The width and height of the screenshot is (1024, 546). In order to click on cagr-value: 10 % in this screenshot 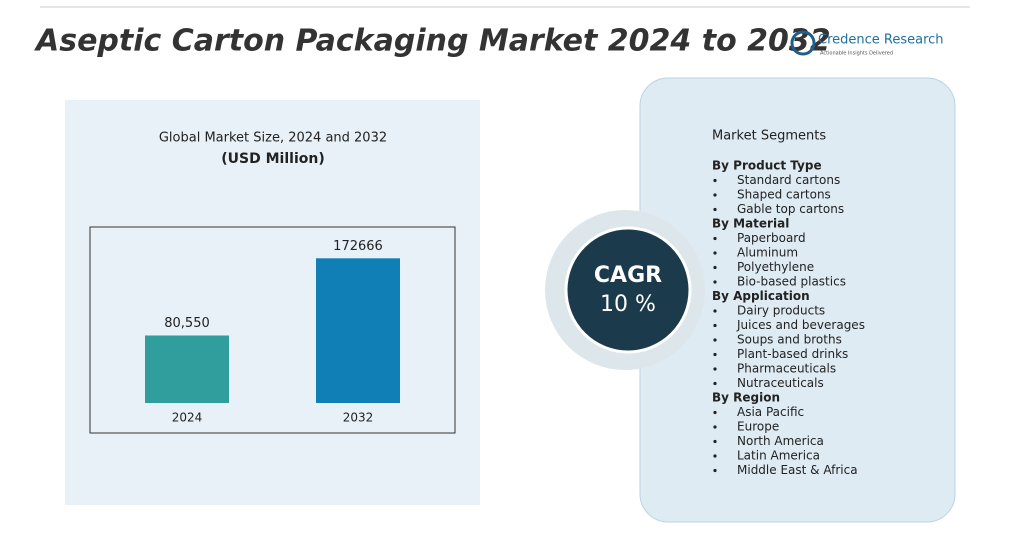, I will do `click(628, 304)`.